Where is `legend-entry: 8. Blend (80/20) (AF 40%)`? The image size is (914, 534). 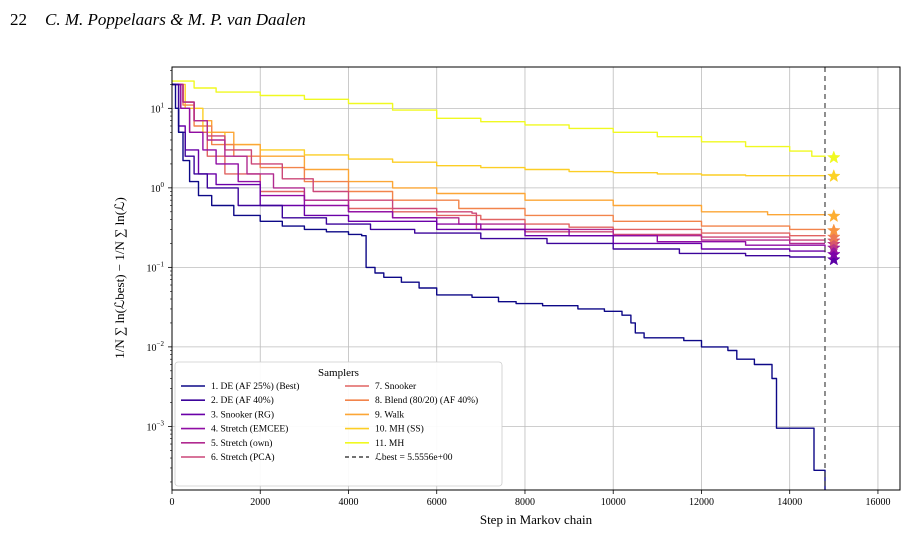 legend-entry: 8. Blend (80/20) (AF 40%) is located at coordinates (426, 400).